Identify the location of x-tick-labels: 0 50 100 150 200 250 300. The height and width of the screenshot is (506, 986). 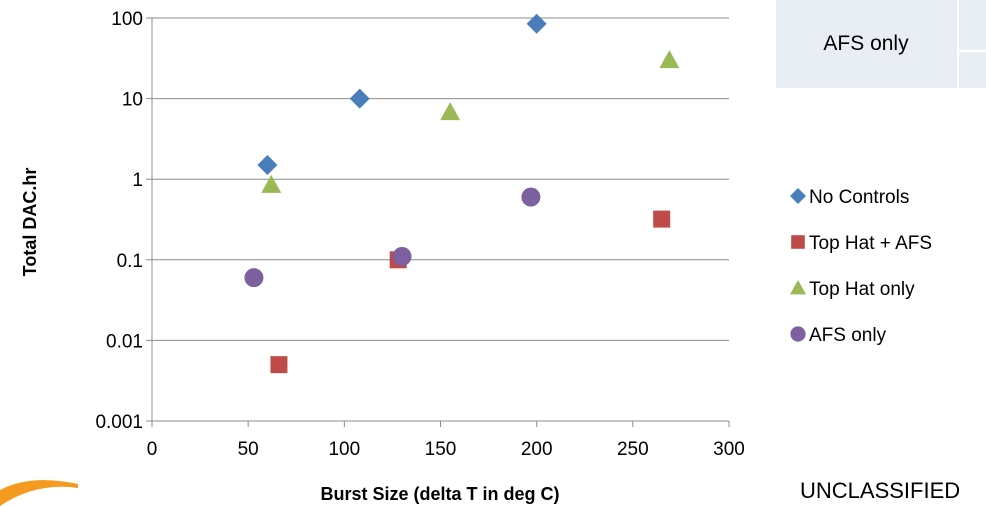
(446, 449).